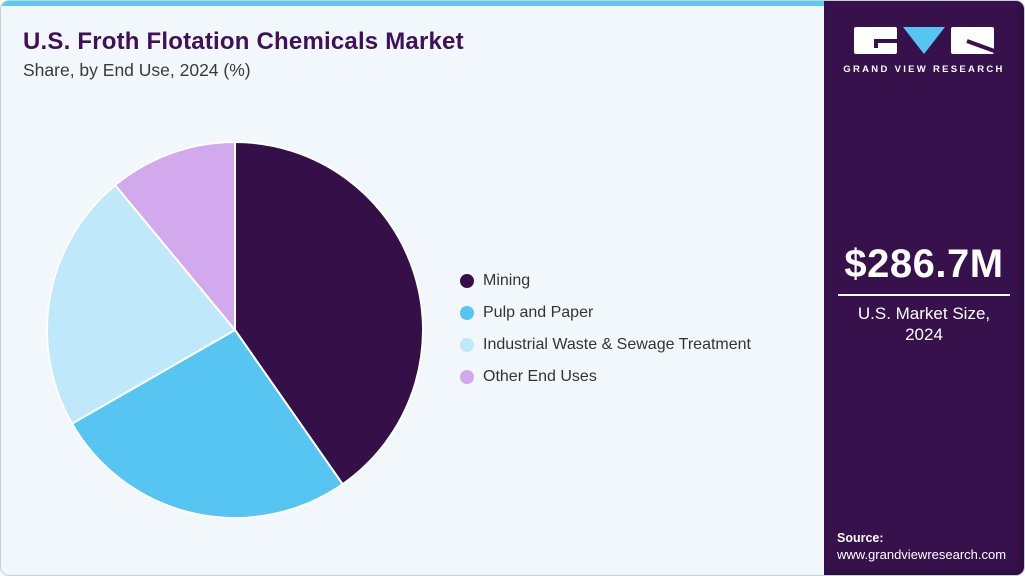 This screenshot has height=576, width=1025. Describe the element at coordinates (605, 313) in the screenshot. I see `legend-item-pulp-and-paper: Pulp and Paper` at that location.